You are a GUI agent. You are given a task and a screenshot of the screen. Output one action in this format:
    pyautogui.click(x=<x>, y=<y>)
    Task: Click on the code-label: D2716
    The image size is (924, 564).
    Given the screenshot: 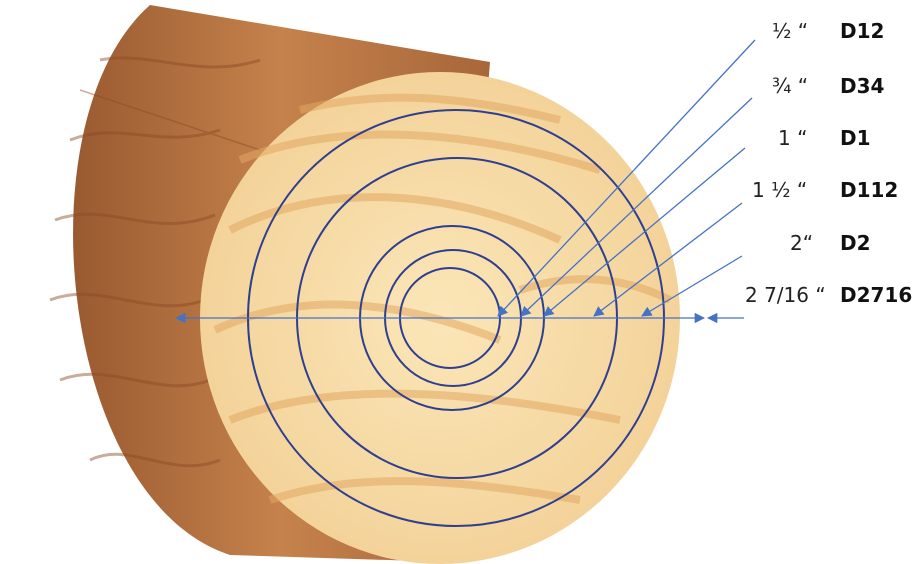 What is the action you would take?
    pyautogui.click(x=876, y=295)
    